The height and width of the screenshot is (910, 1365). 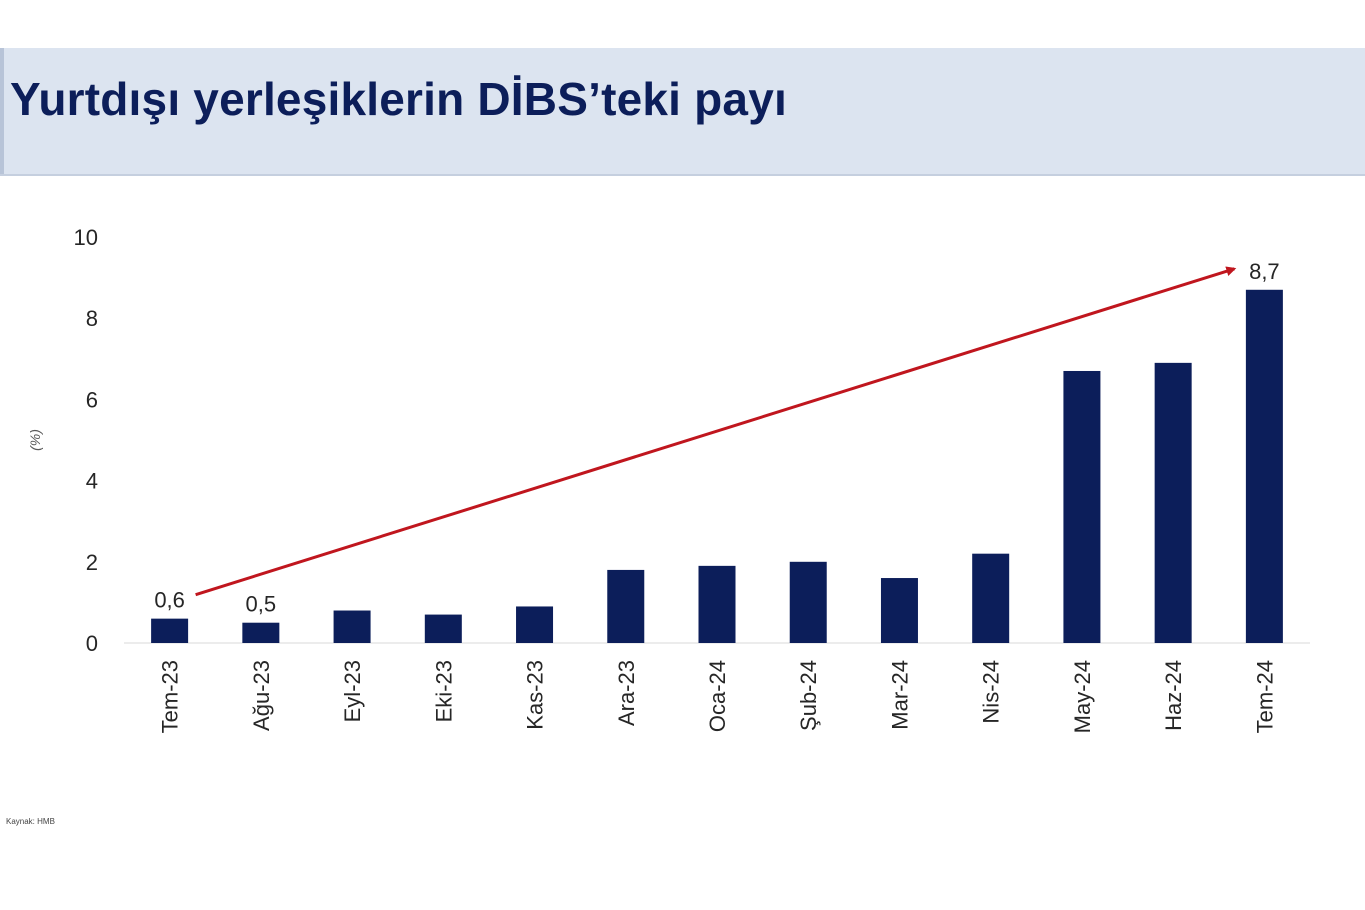 What do you see at coordinates (86, 237) in the screenshot?
I see `y-tick-label: 10` at bounding box center [86, 237].